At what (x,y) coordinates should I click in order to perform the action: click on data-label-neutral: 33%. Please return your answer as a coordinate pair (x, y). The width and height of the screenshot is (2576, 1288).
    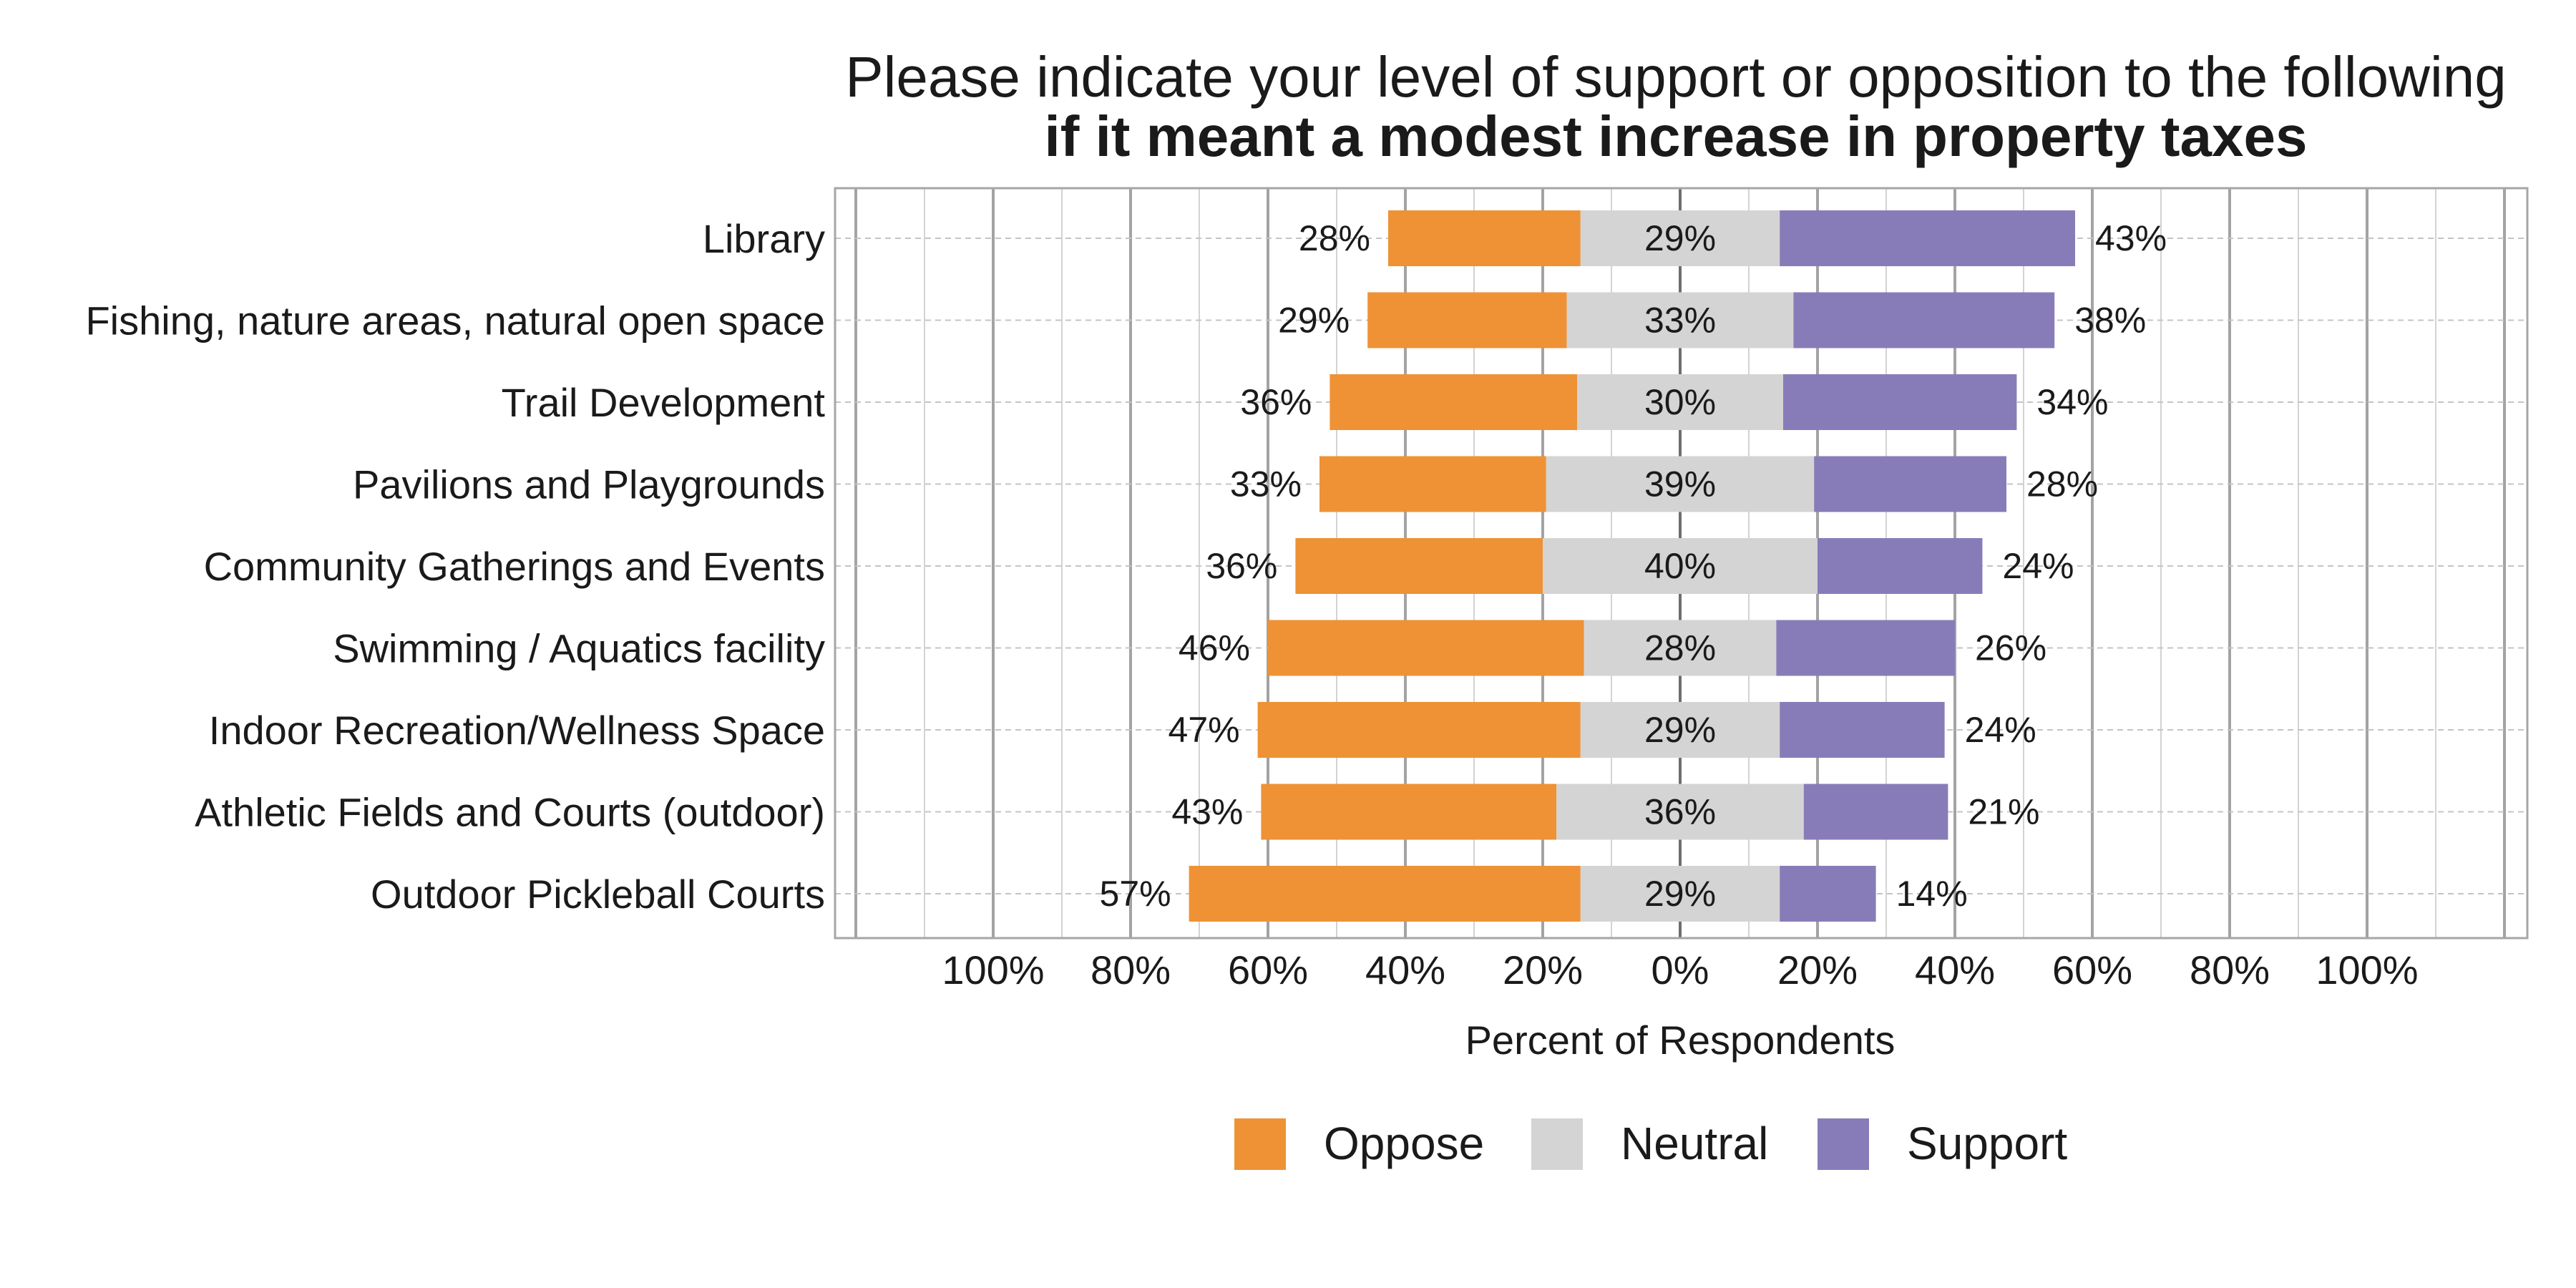
    Looking at the image, I should click on (1680, 321).